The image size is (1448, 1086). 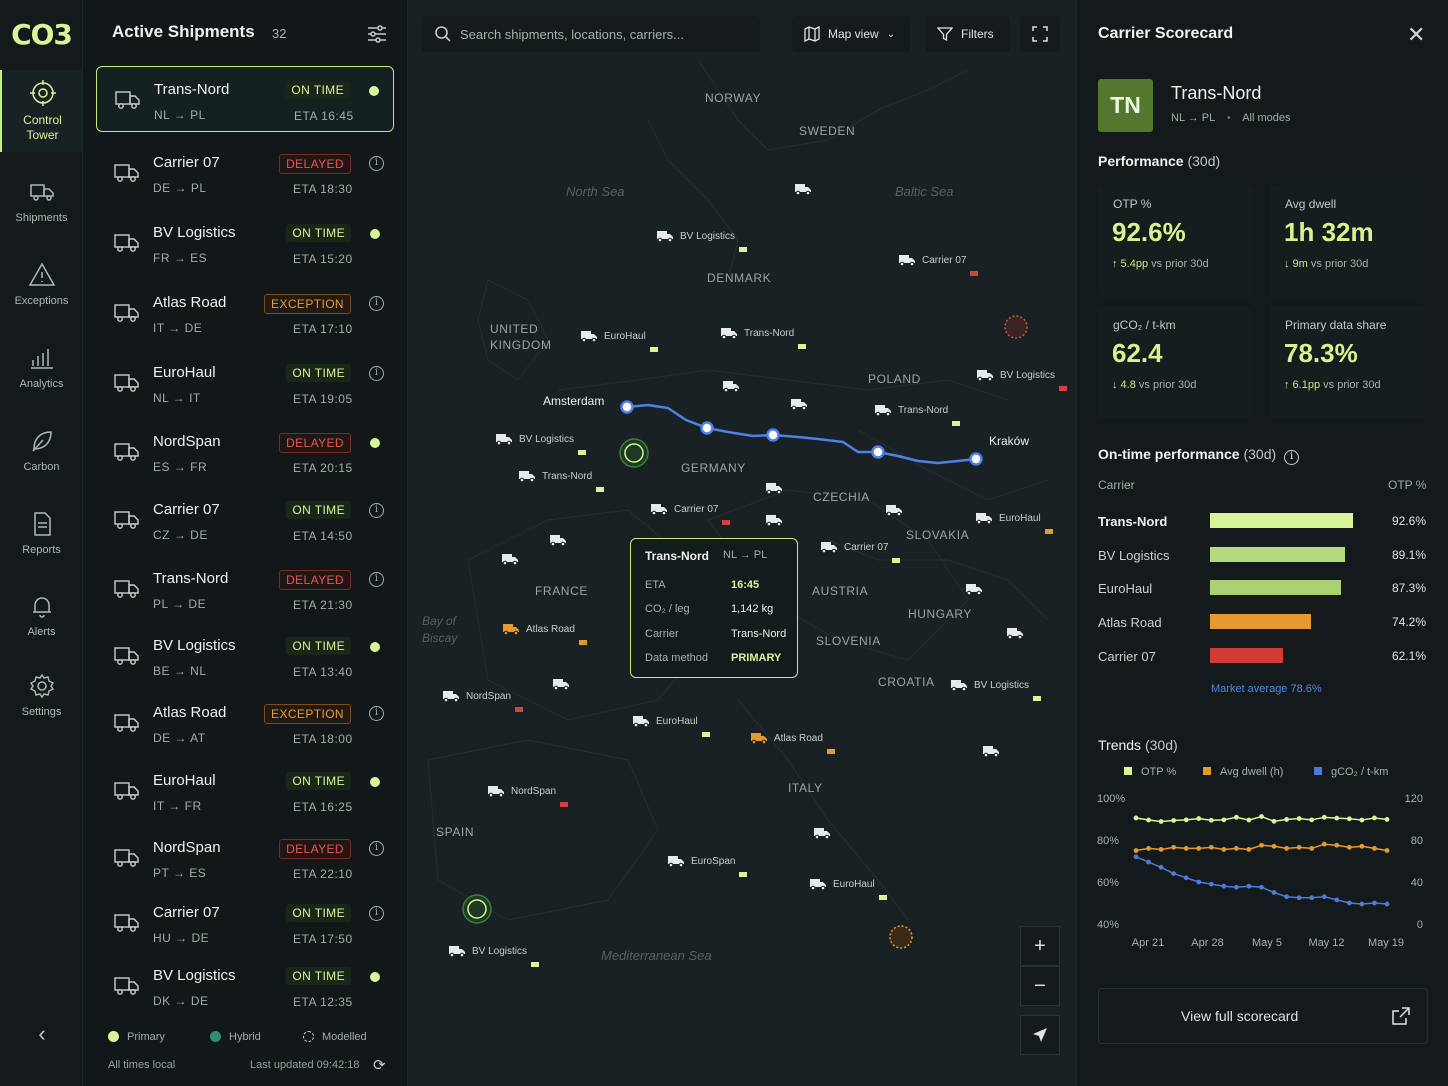 I want to click on nav-item-settings: Settings, so click(x=41, y=695).